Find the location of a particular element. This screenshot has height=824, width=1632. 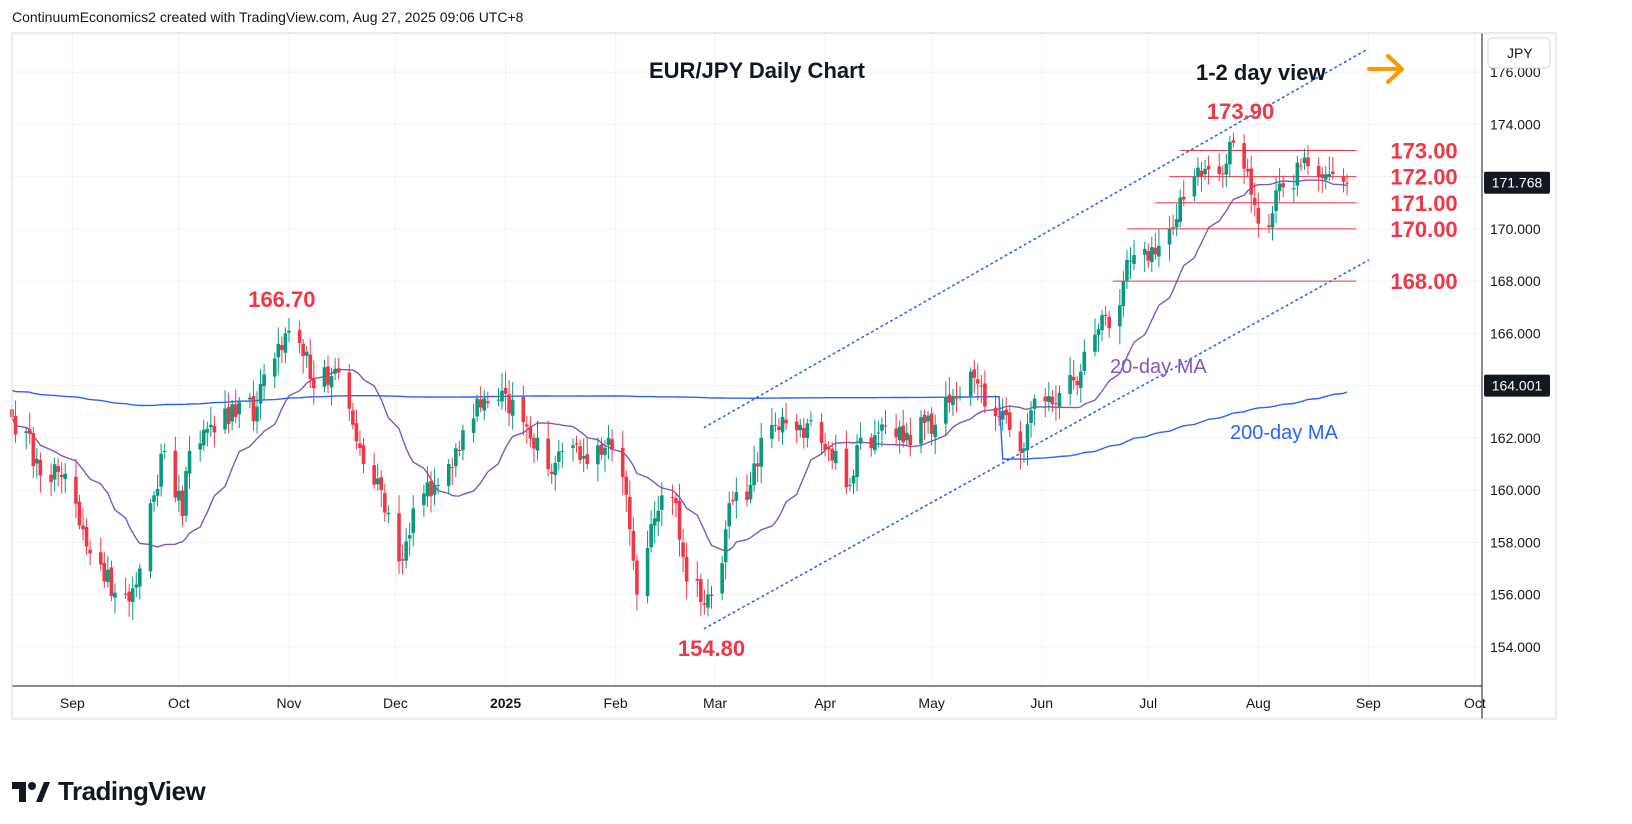

last-price-tag: 171.768 is located at coordinates (1517, 182).